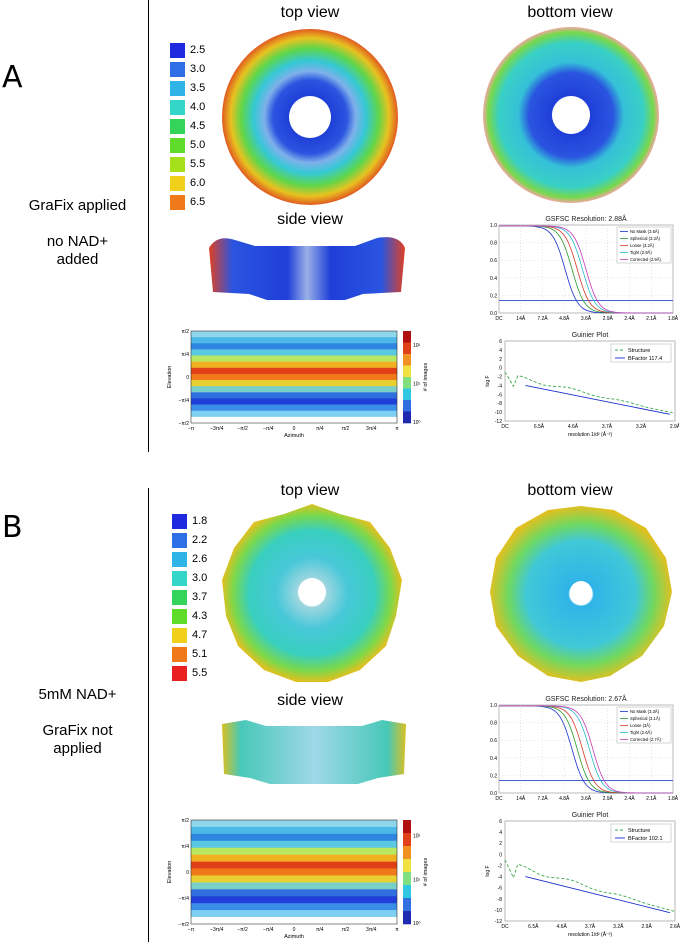  Describe the element at coordinates (629, 798) in the screenshot. I see `fsc-xtick: 2.4Å` at that location.